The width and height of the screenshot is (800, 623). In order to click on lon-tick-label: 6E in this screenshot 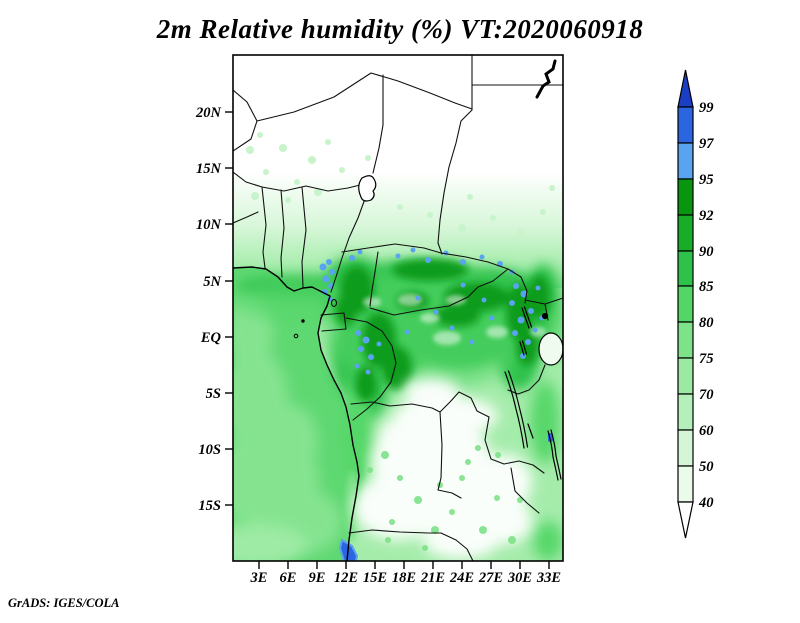, I will do `click(288, 578)`.